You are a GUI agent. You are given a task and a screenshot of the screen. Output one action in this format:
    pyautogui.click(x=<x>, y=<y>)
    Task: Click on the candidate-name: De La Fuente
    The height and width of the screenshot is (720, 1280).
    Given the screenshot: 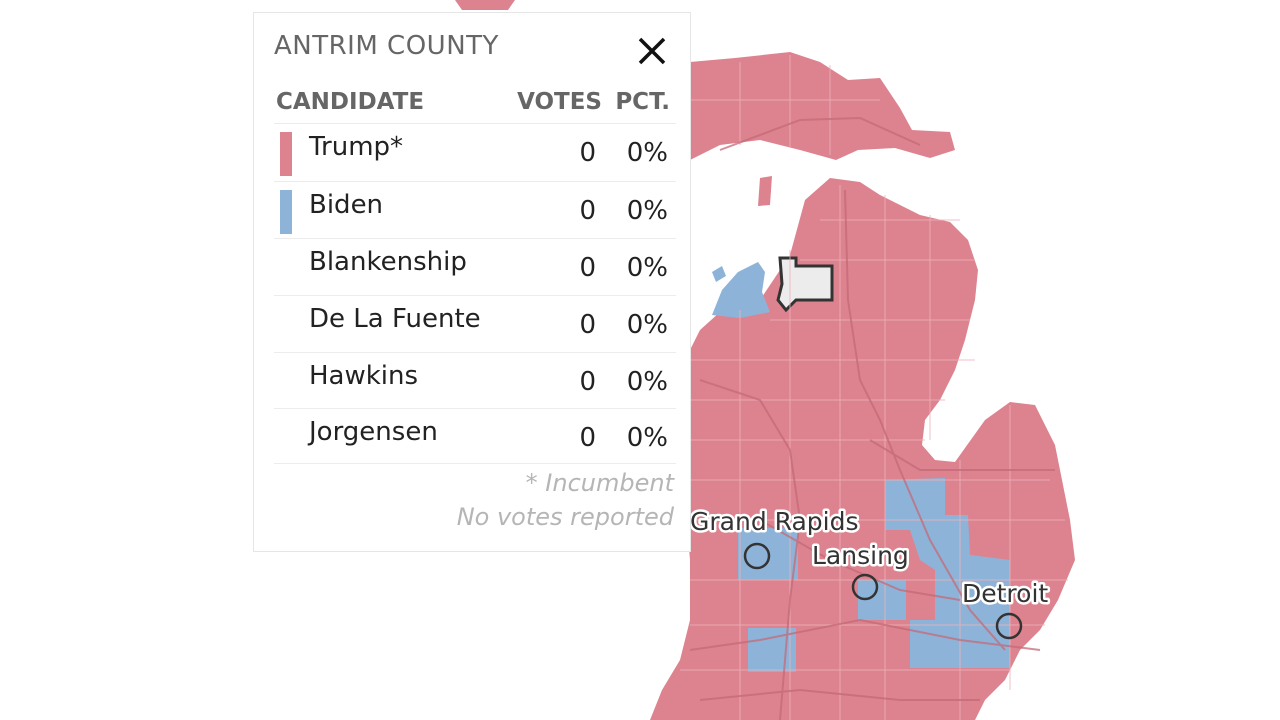 What is the action you would take?
    pyautogui.click(x=395, y=319)
    